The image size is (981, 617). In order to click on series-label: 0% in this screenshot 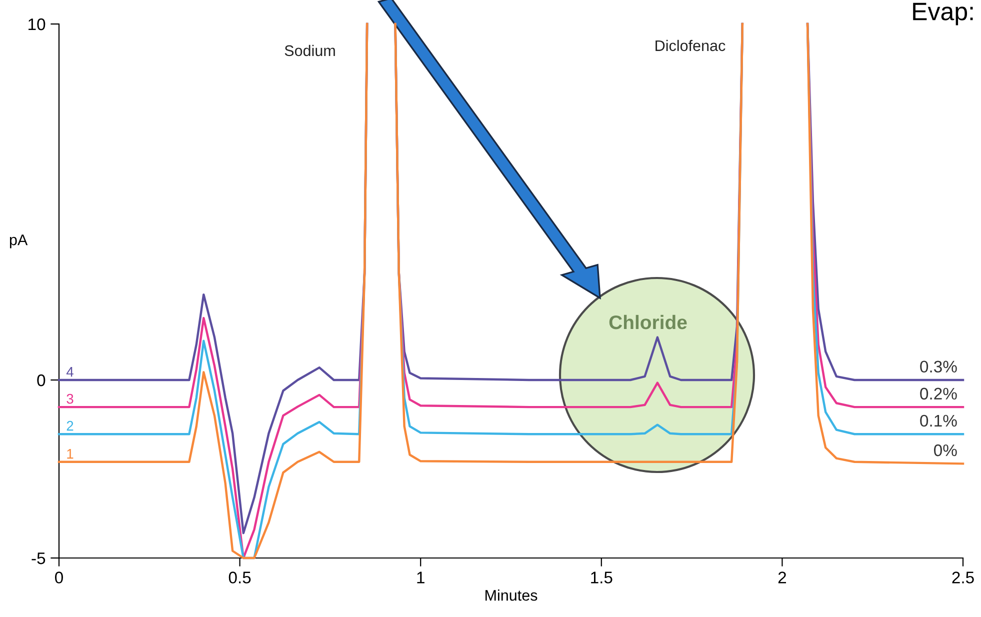, I will do `click(945, 450)`.